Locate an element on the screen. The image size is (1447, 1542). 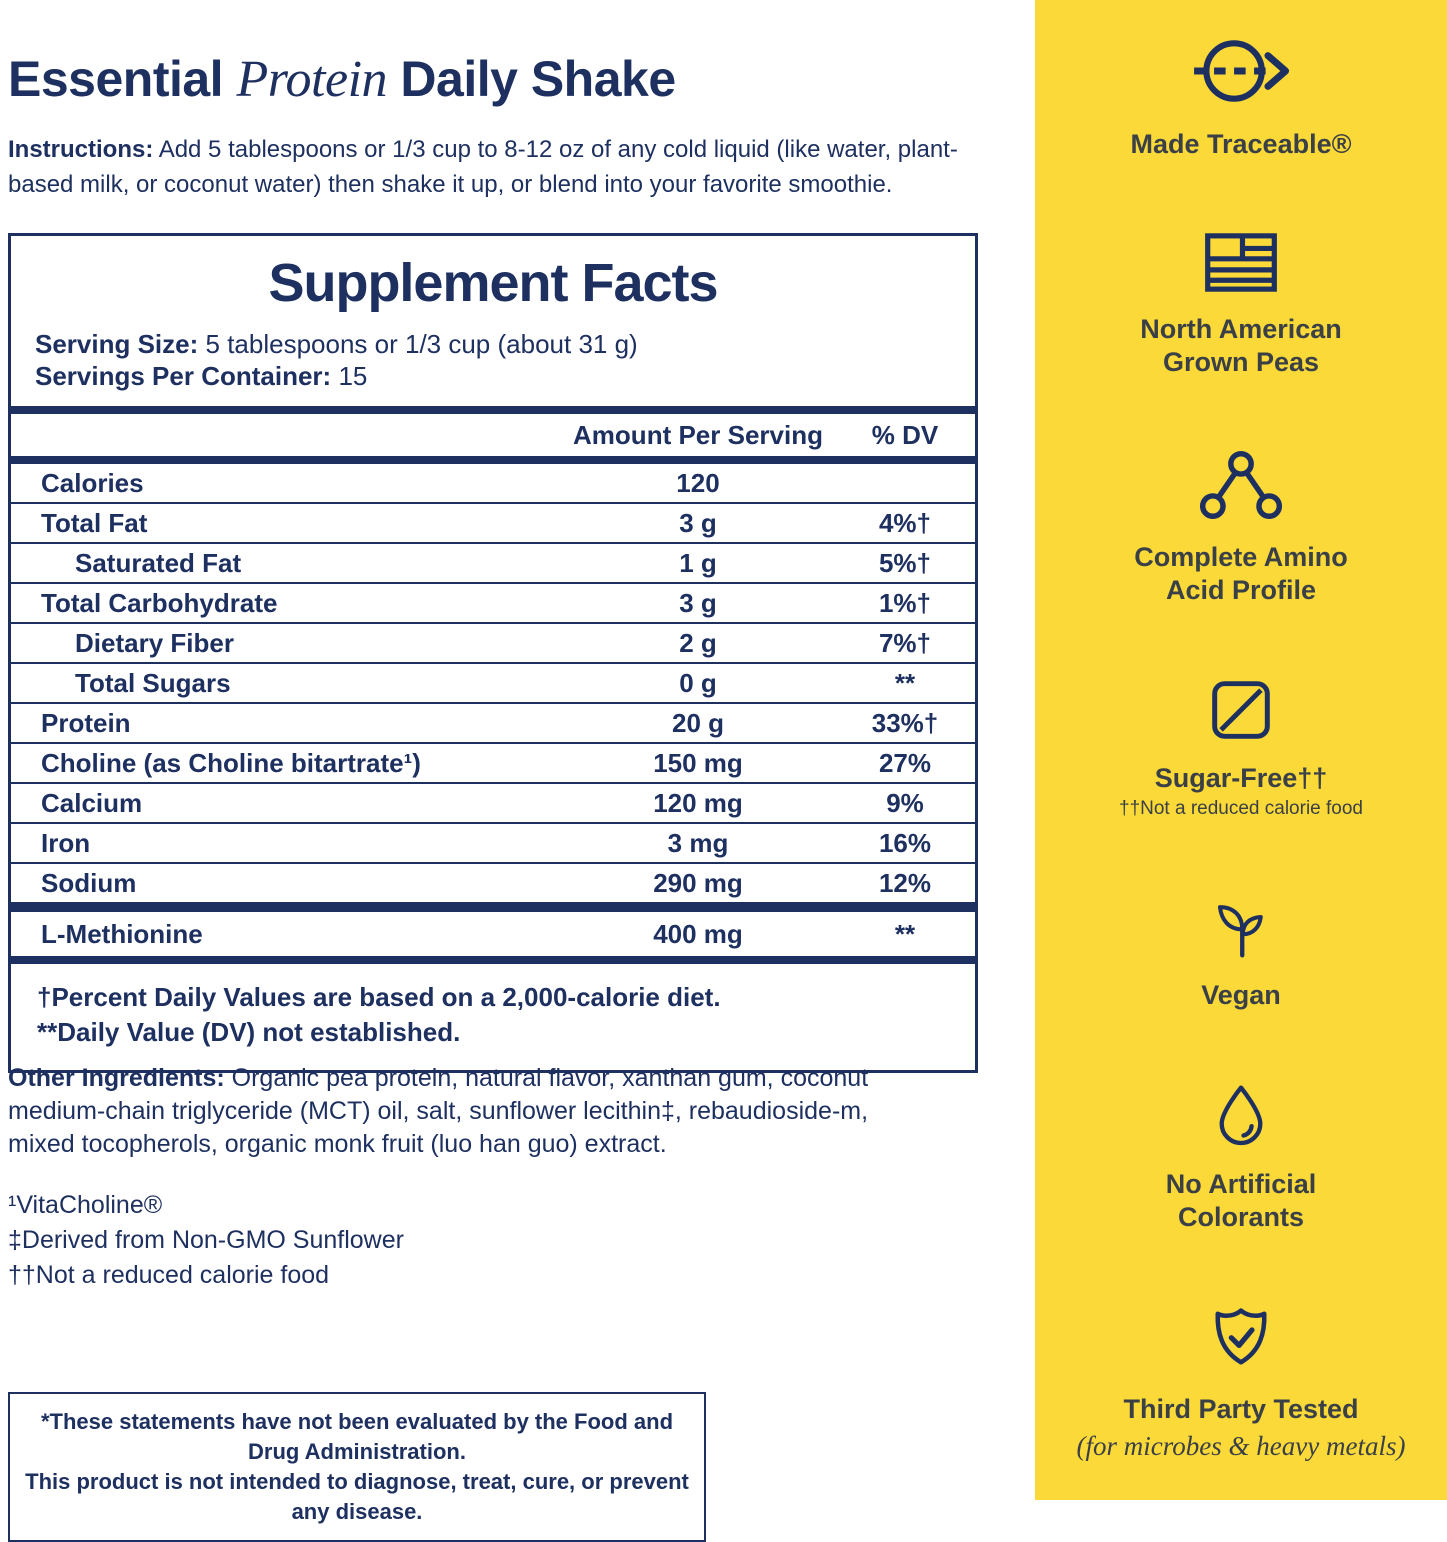
made-traceable-icon is located at coordinates (1242, 71).